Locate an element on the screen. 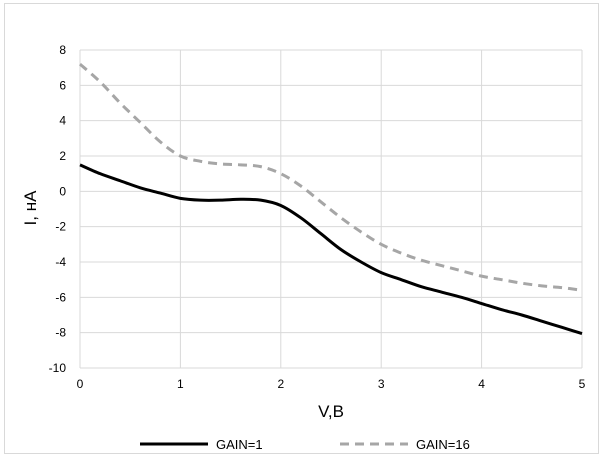 Image resolution: width=605 pixels, height=457 pixels. y-tick-label: -10 is located at coordinates (58, 368).